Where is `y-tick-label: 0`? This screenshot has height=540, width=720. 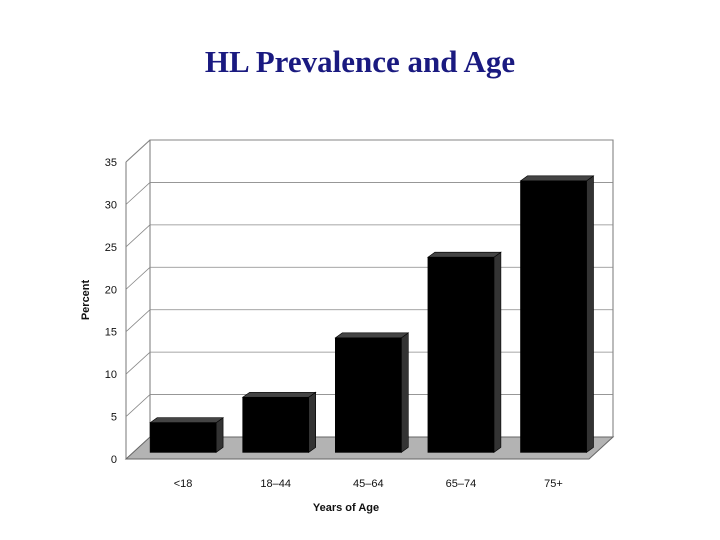
y-tick-label: 0 is located at coordinates (114, 460).